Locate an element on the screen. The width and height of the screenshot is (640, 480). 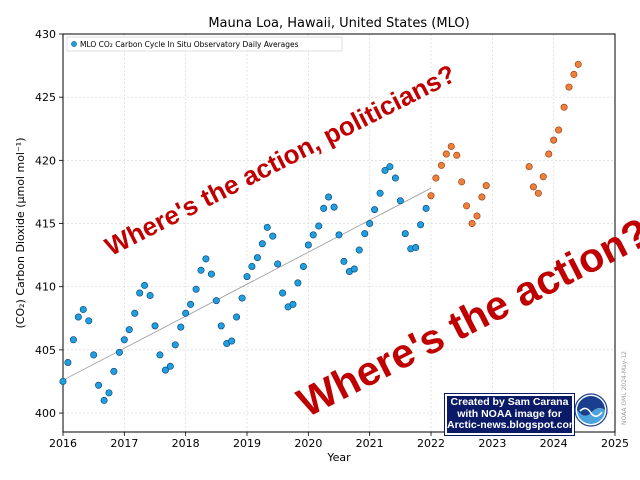
legend-box is located at coordinates (204, 44).